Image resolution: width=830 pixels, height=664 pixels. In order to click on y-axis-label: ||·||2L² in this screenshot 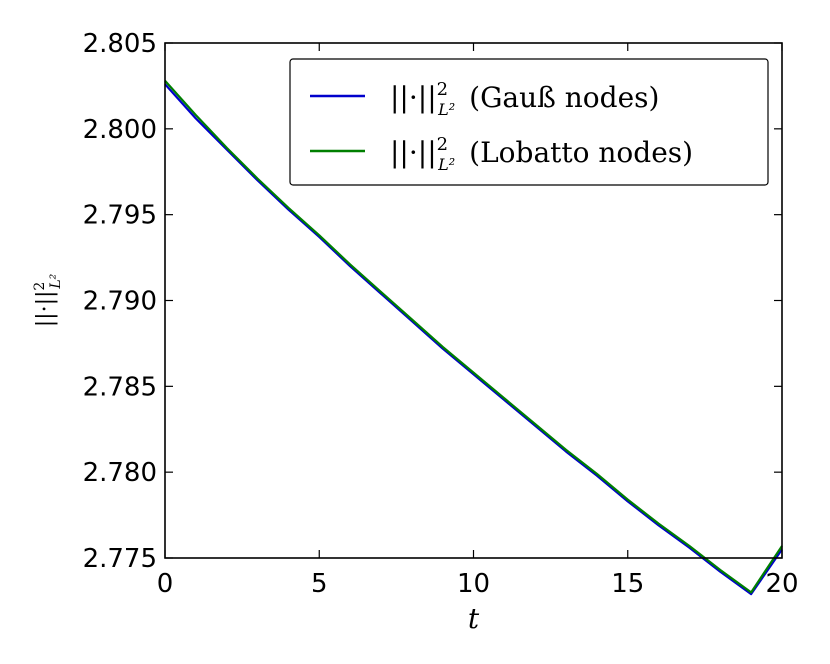, I will do `click(48, 300)`.